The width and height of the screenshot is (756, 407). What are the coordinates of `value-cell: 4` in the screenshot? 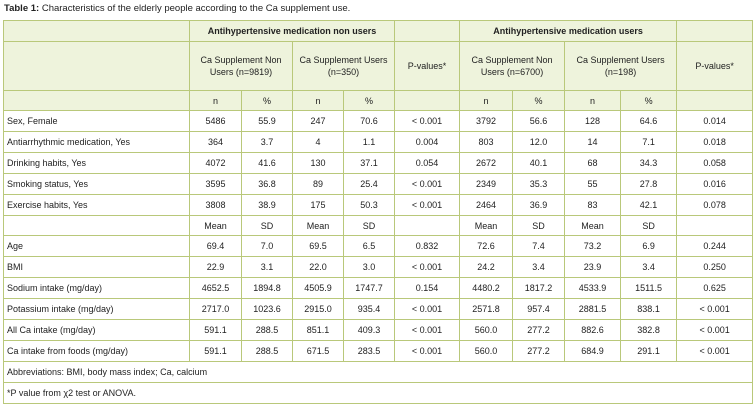 It's located at (318, 142).